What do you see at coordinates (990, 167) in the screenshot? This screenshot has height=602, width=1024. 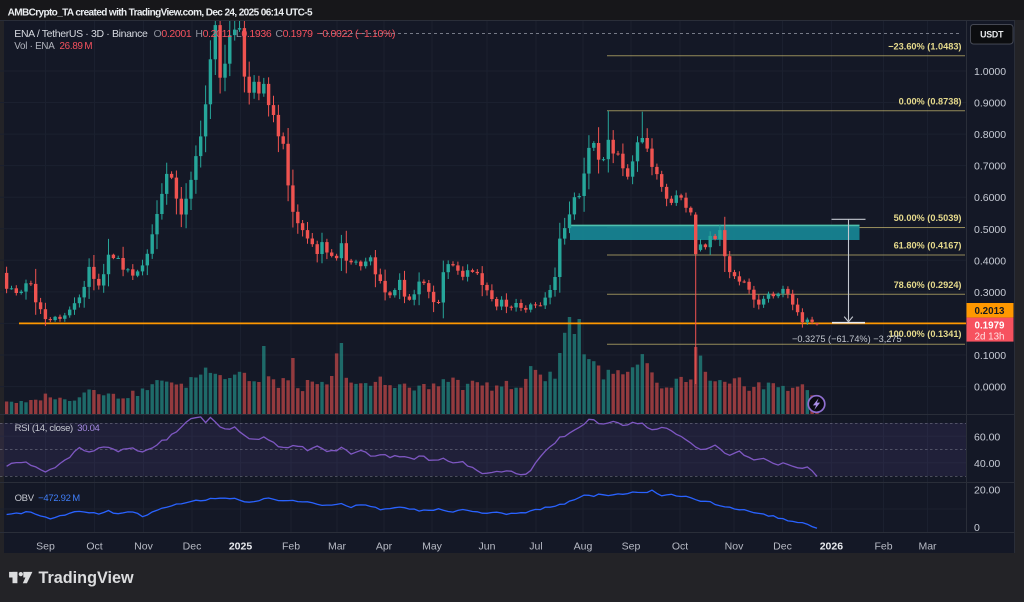 I see `svg-text: 0.7000` at bounding box center [990, 167].